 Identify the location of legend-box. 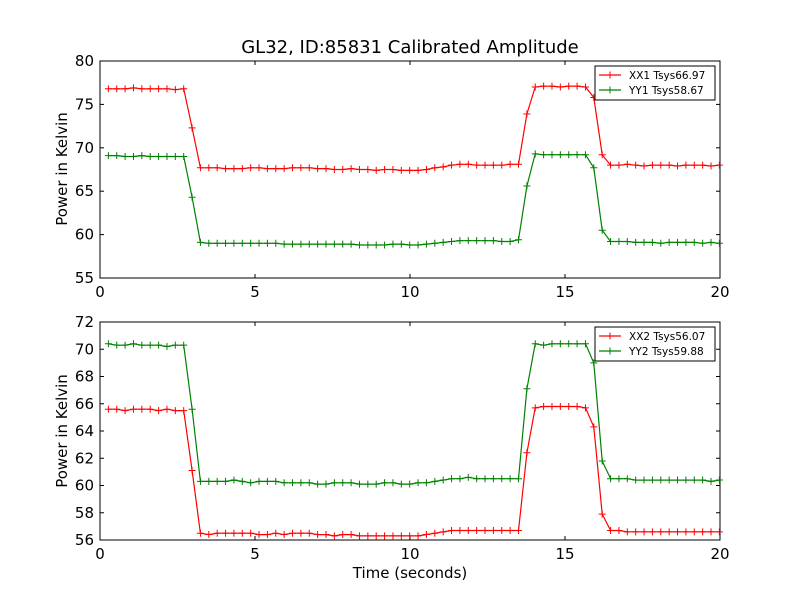
(655, 344).